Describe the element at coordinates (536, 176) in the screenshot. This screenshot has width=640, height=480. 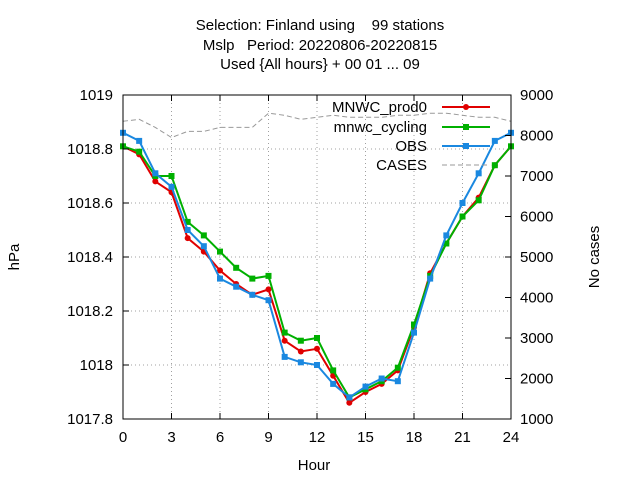
I see `y2-tick-label: 7000` at that location.